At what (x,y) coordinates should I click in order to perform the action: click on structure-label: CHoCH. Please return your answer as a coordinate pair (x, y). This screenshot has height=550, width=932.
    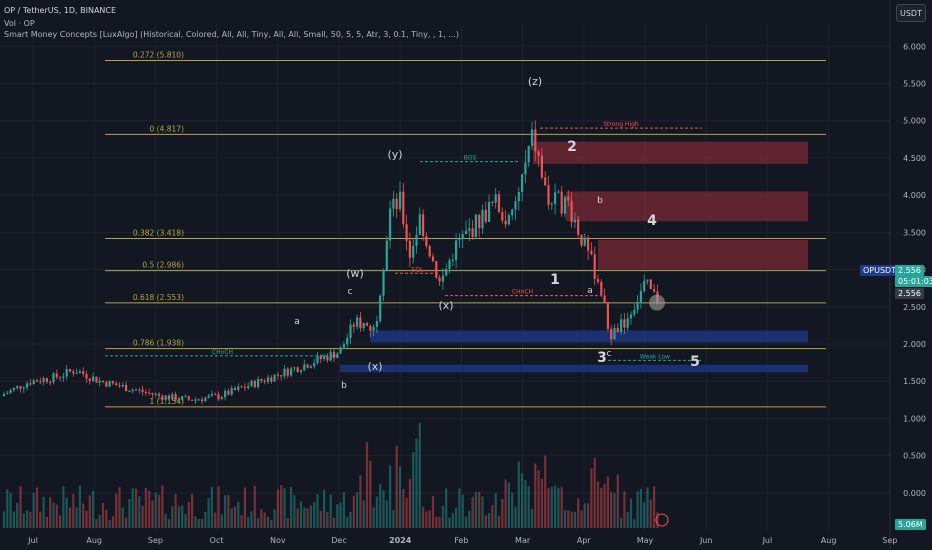
    Looking at the image, I should click on (522, 292).